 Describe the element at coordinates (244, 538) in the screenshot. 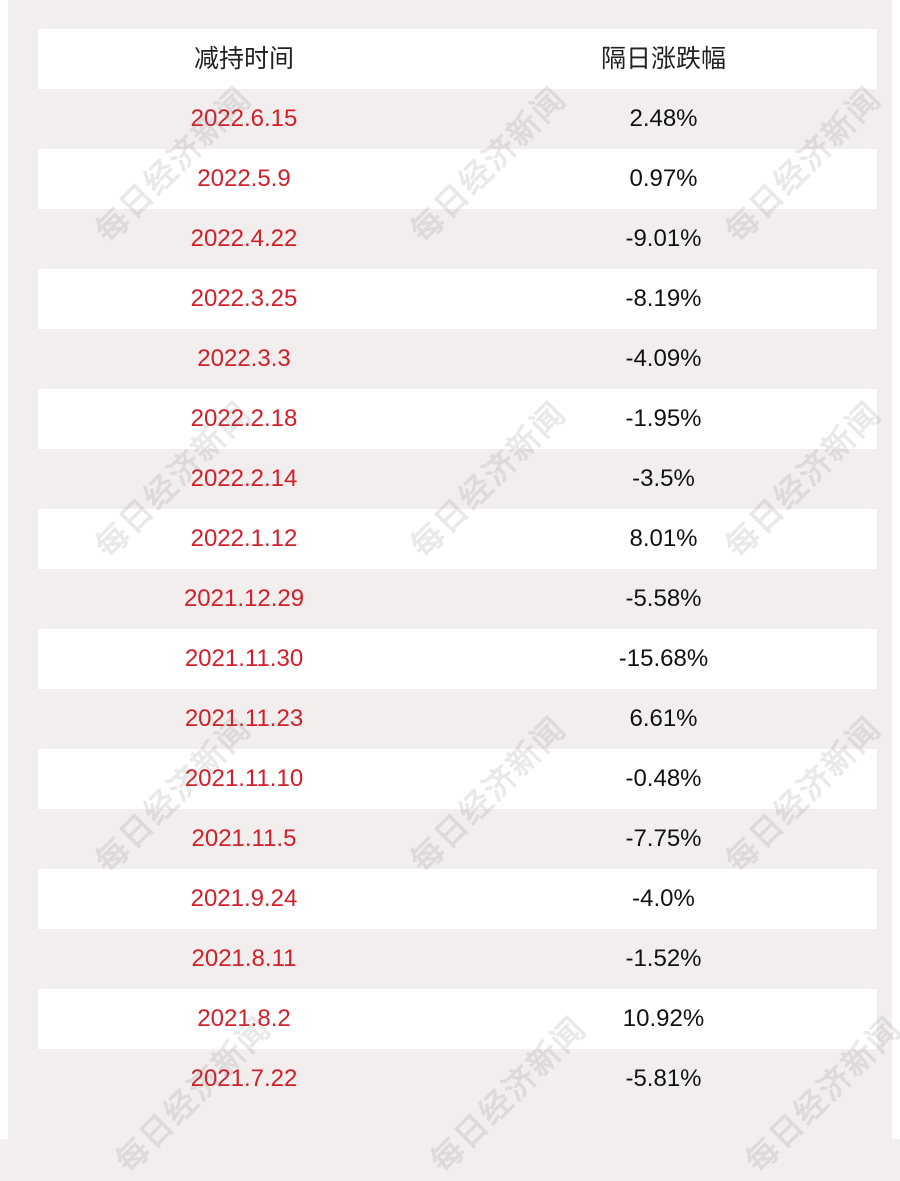

I see `date-cell: 2022.1.12` at that location.